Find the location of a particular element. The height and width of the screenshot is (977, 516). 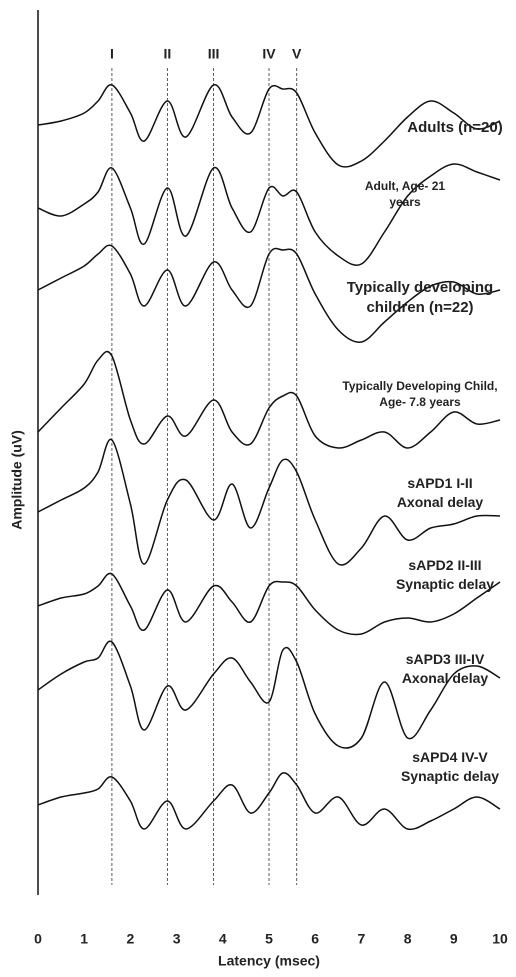

peak-label: I is located at coordinates (112, 54).